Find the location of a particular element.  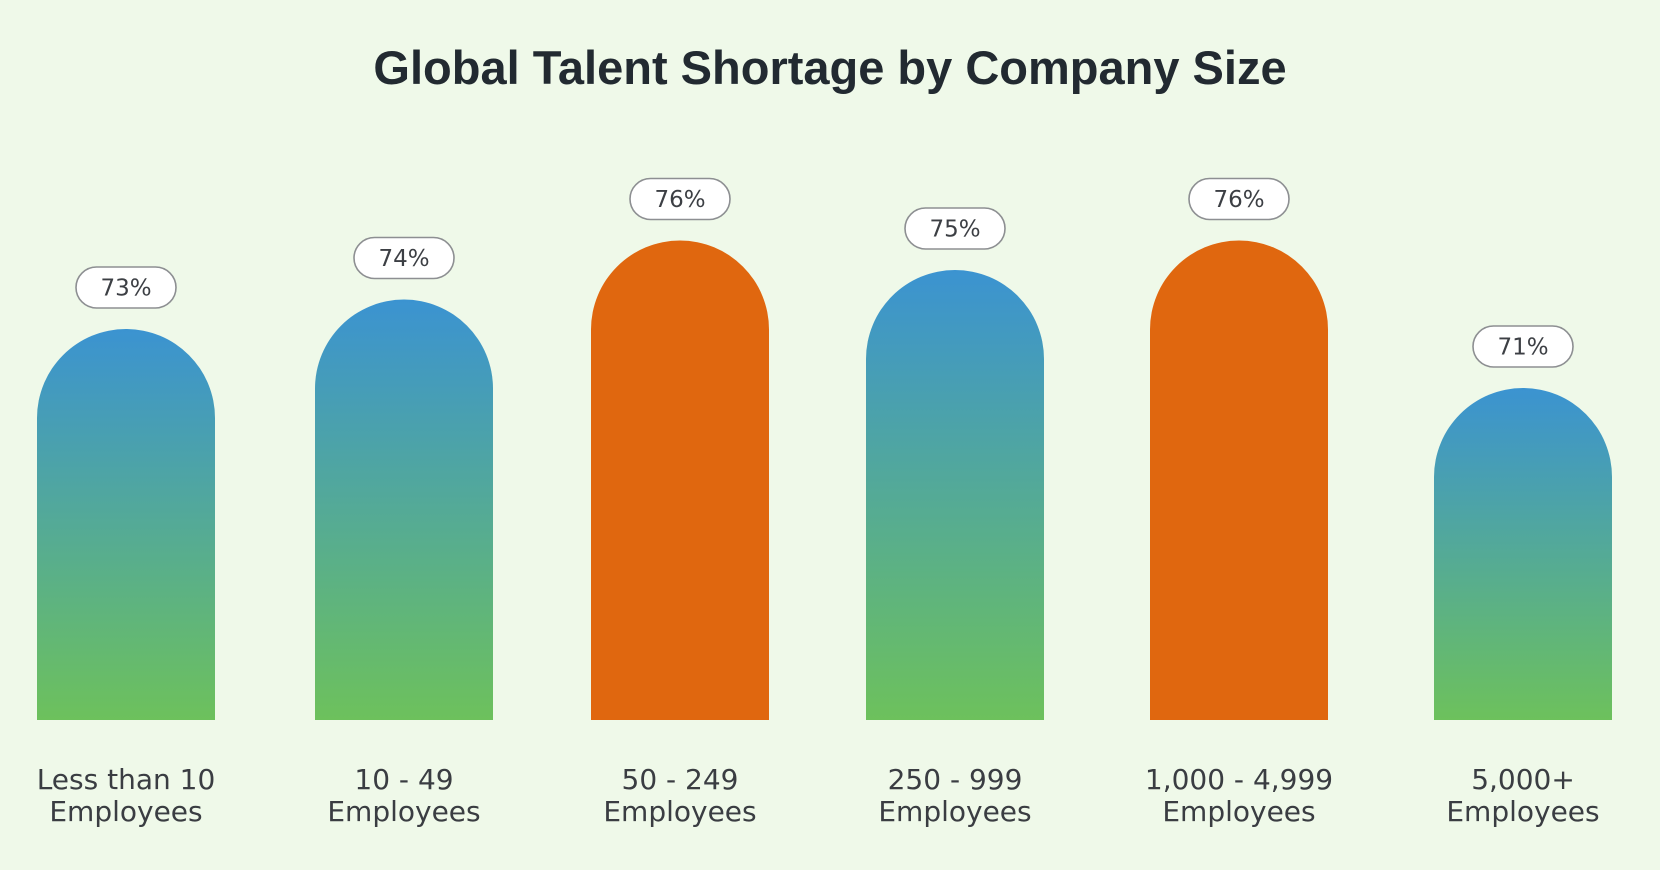

category-label-line: 10 - 49 is located at coordinates (403, 779).